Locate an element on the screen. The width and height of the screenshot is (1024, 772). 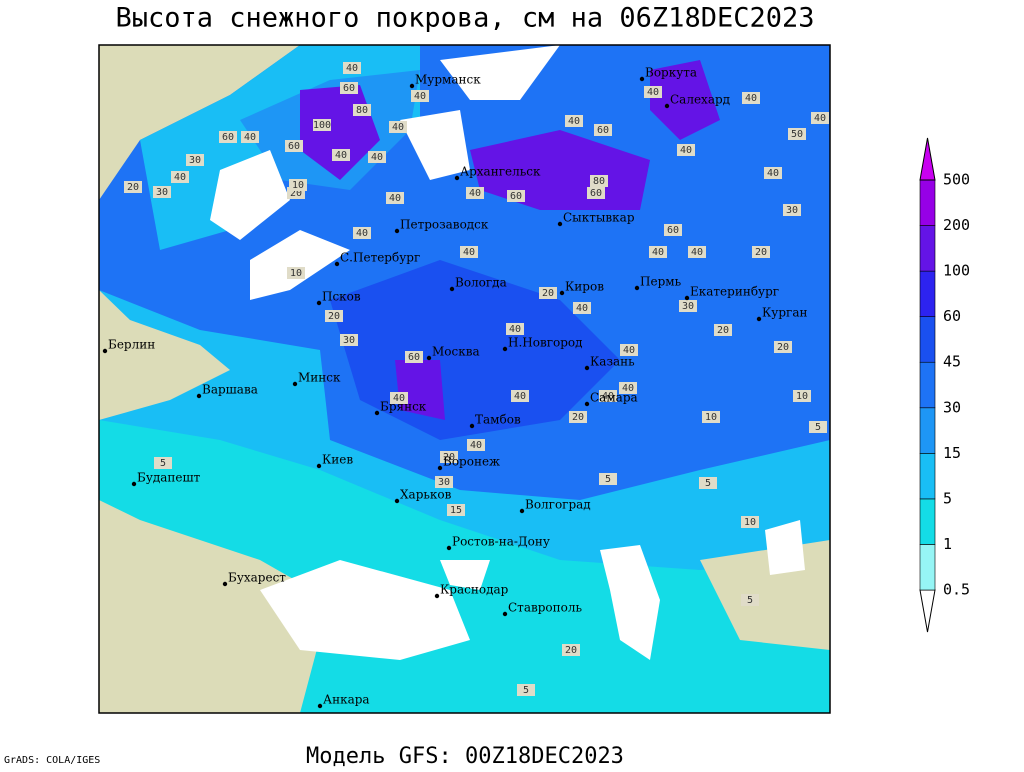
city-label: Сыктывкар is located at coordinates (599, 218).